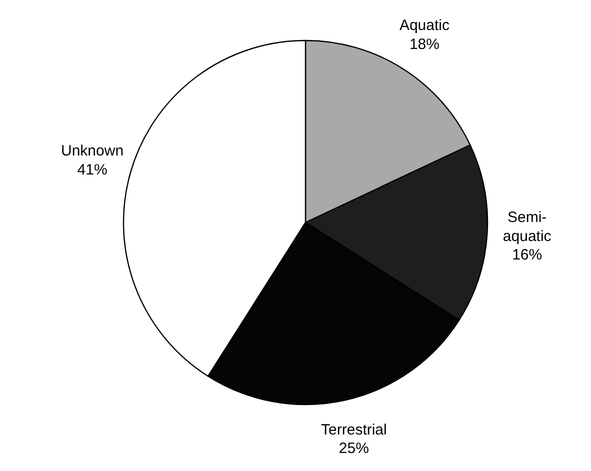 The width and height of the screenshot is (591, 471). What do you see at coordinates (527, 255) in the screenshot?
I see `data-label: 16%` at bounding box center [527, 255].